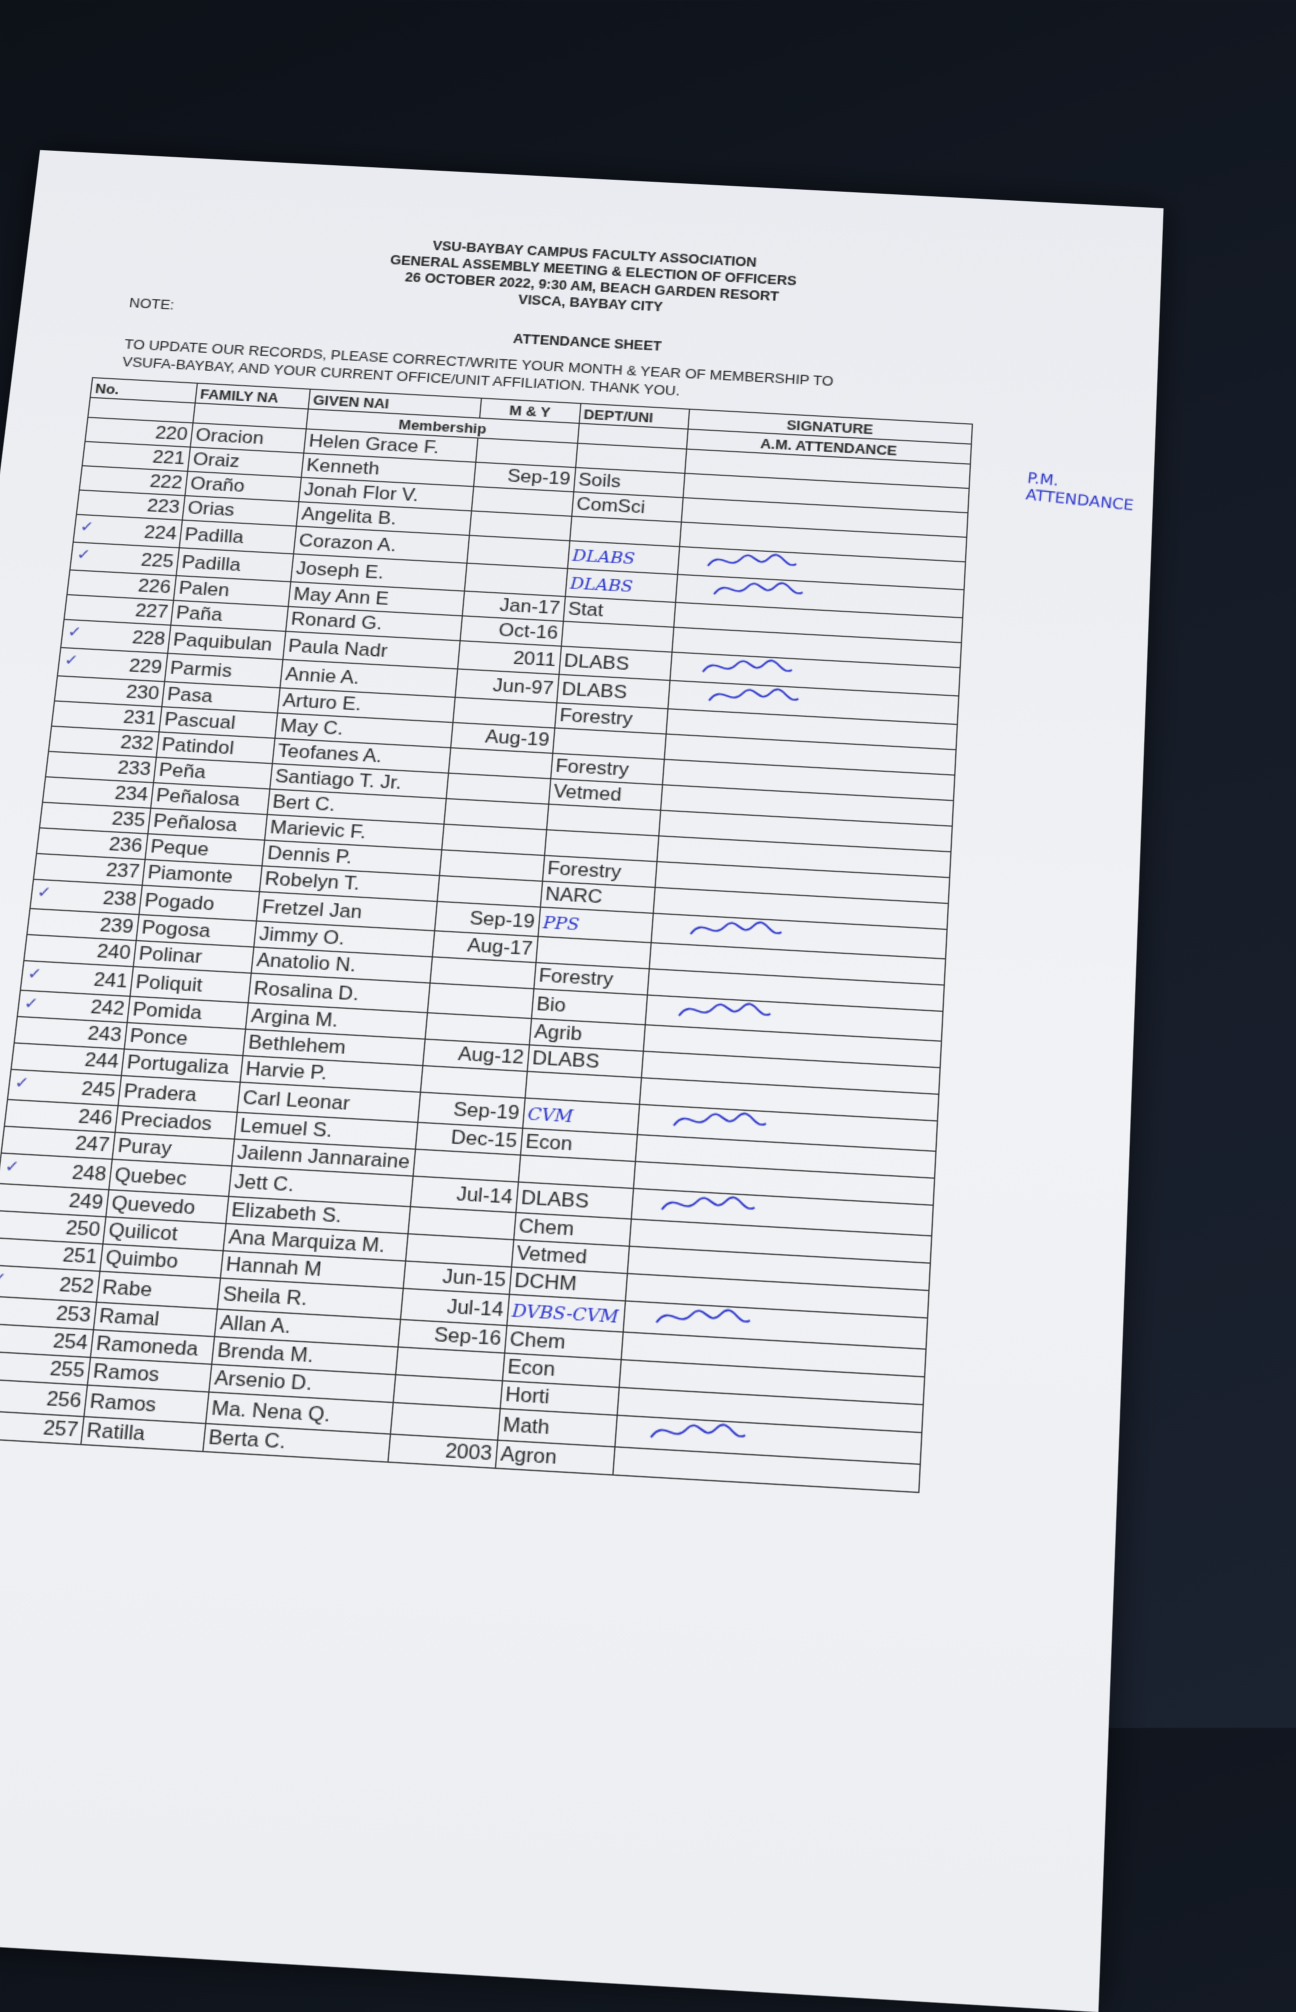  Describe the element at coordinates (147, 1346) in the screenshot. I see `family-name-text: Ramoneda` at that location.